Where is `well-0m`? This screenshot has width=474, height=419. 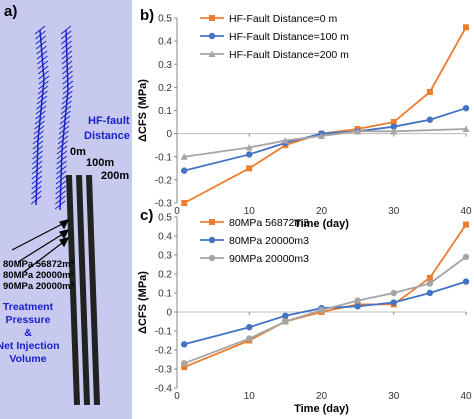
well-0m is located at coordinates (73, 290).